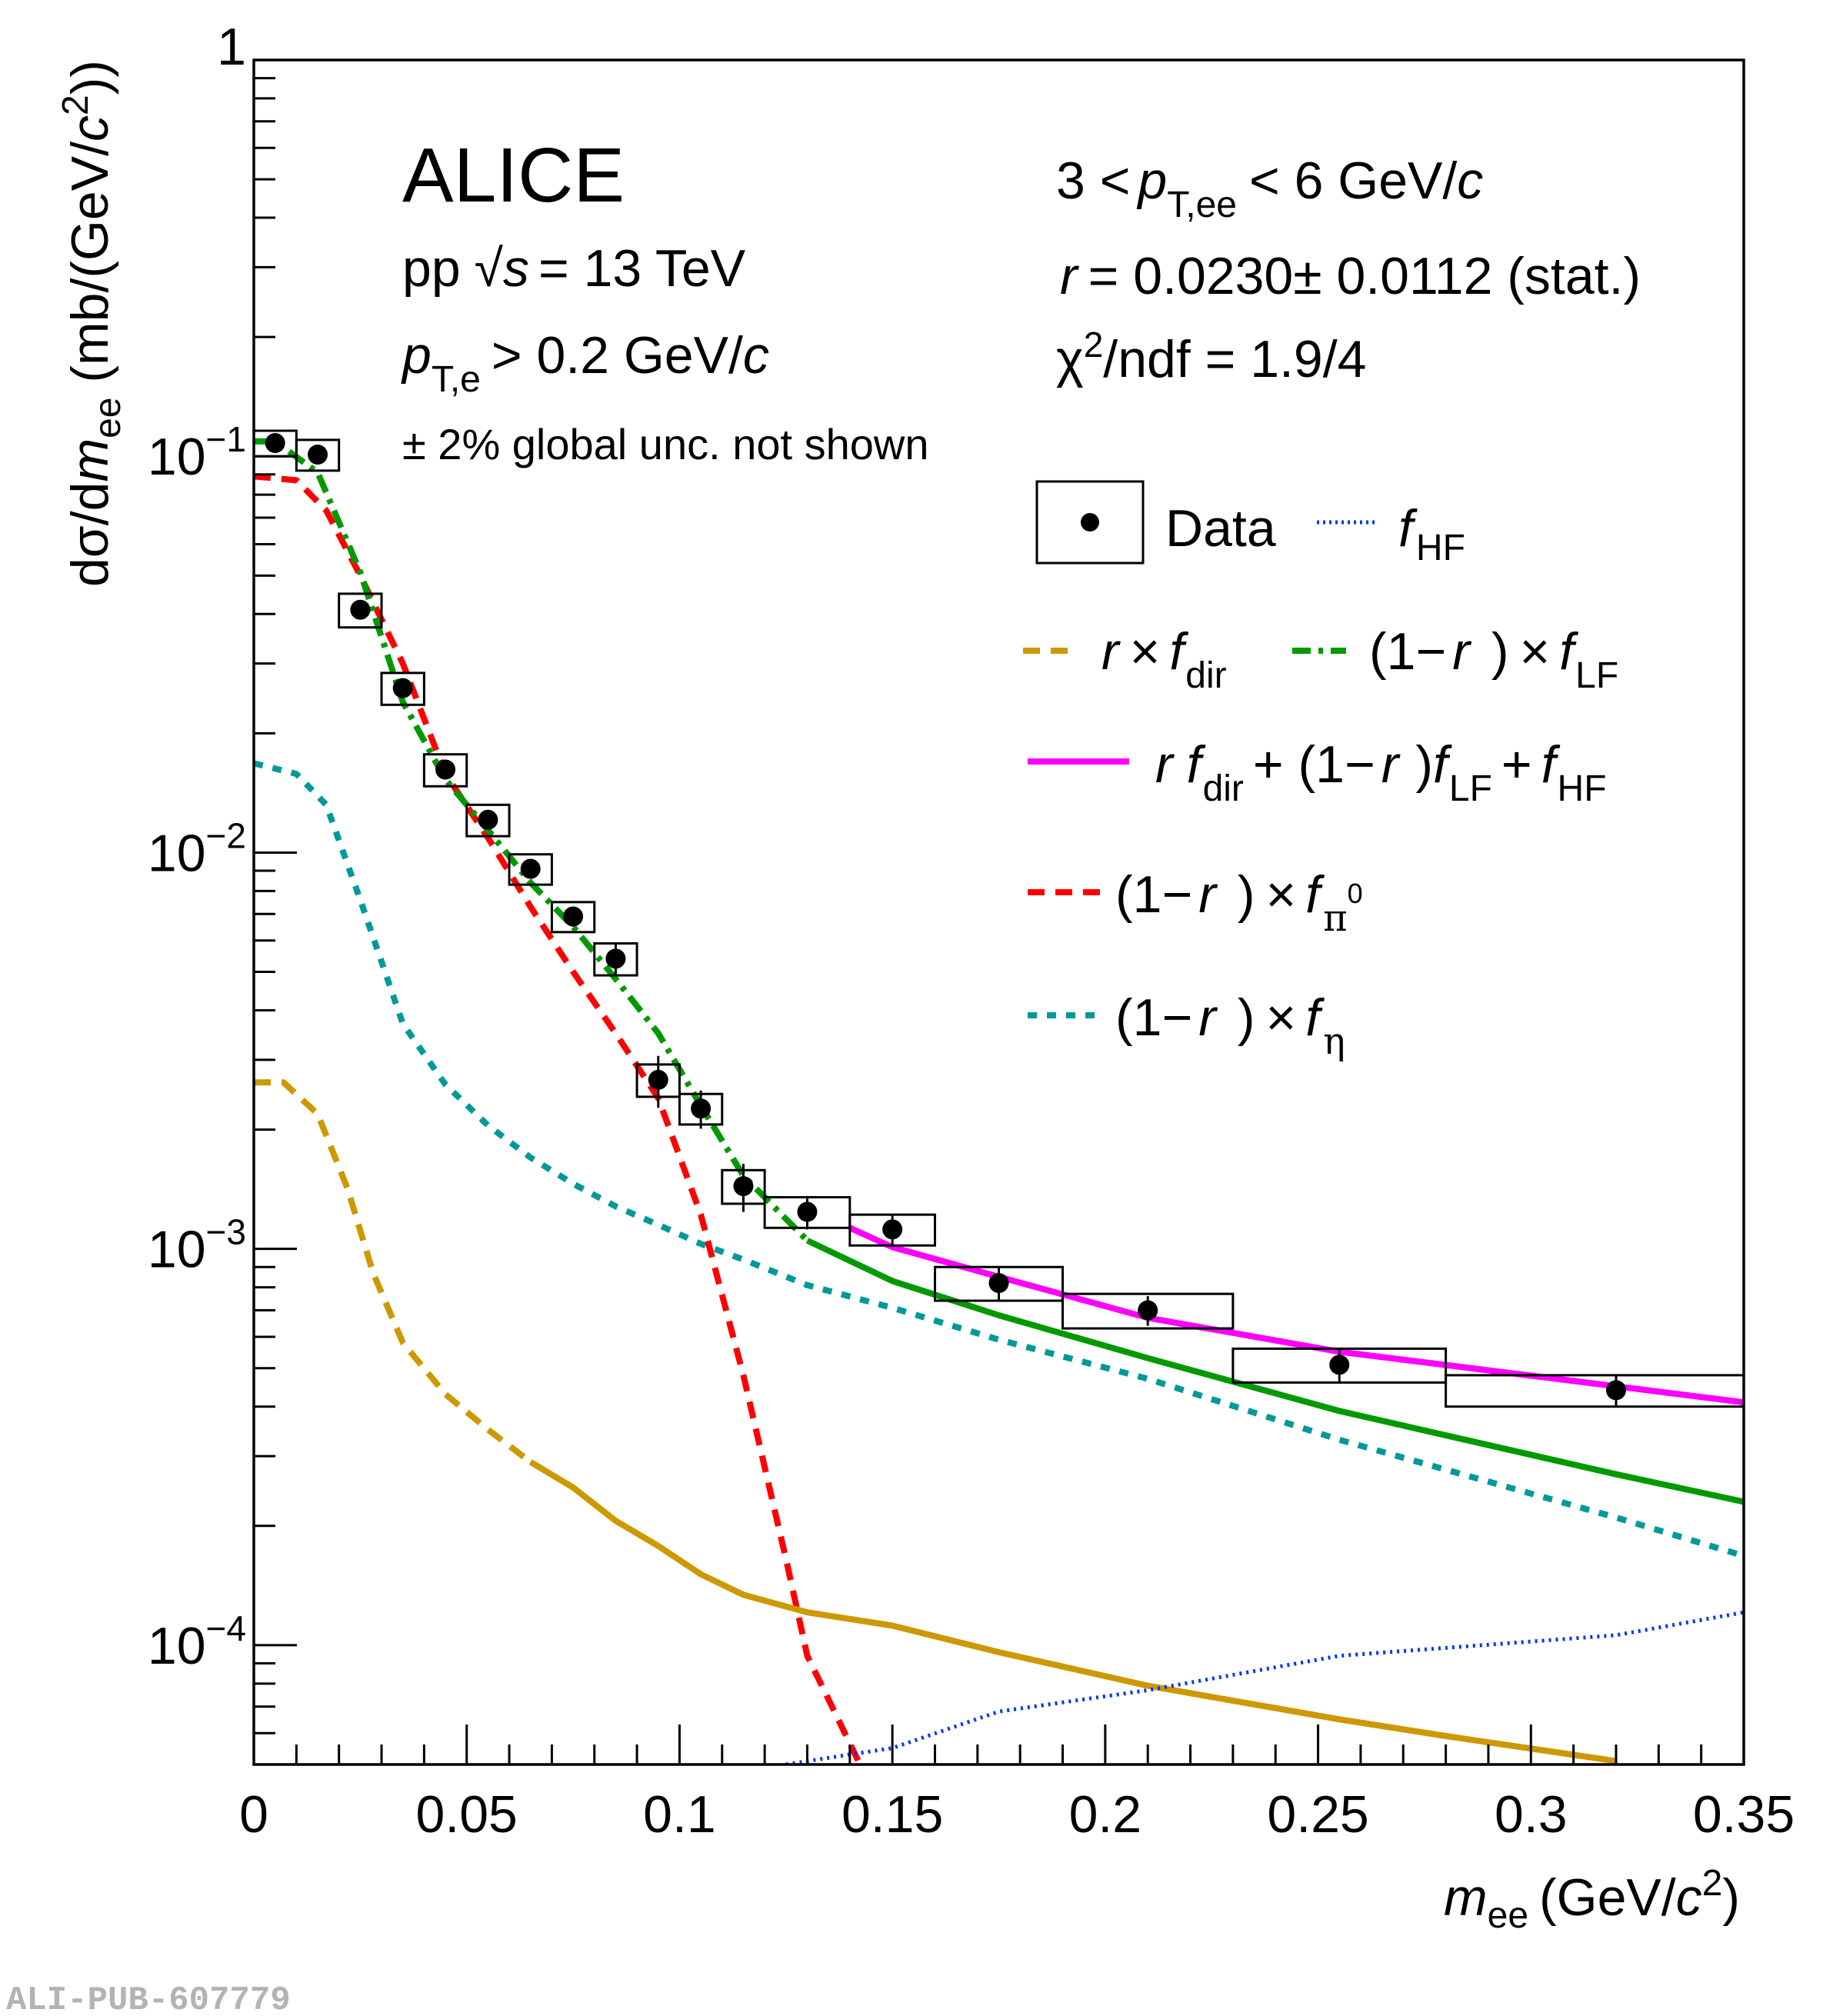 This screenshot has width=1843, height=2016. I want to click on legend-item-pi0: (1− r) × fπ0, so click(1195, 902).